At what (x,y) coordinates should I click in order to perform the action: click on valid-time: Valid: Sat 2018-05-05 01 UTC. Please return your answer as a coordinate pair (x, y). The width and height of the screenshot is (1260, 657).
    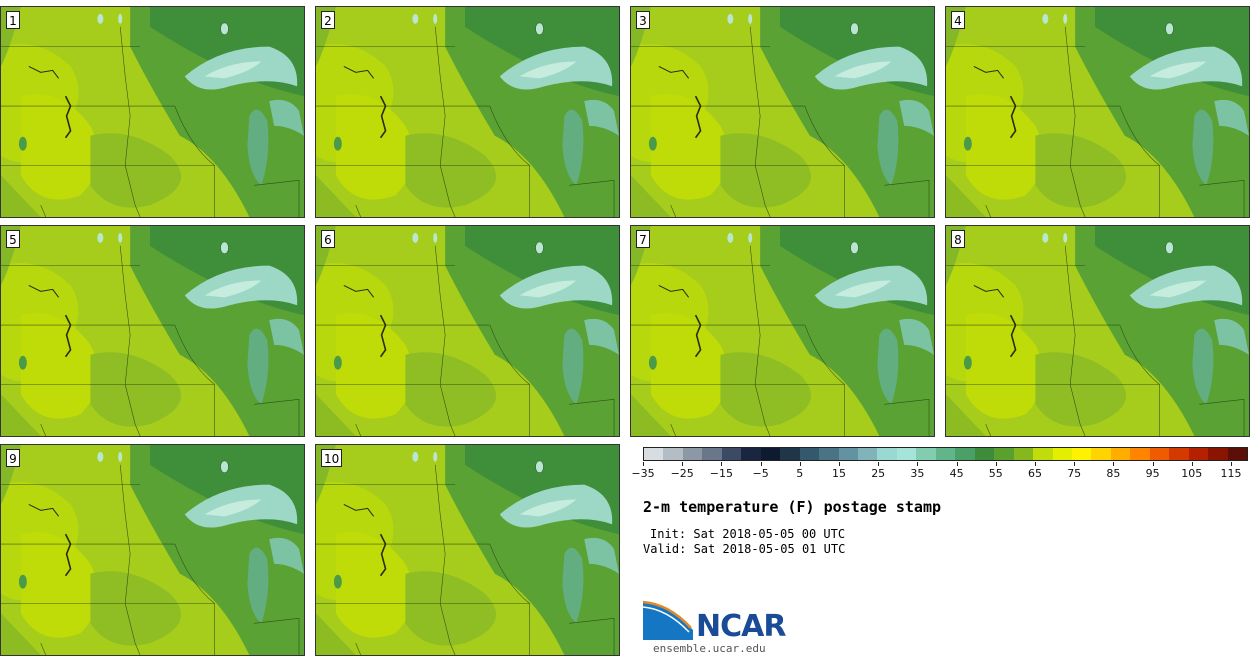
    Looking at the image, I should click on (744, 549).